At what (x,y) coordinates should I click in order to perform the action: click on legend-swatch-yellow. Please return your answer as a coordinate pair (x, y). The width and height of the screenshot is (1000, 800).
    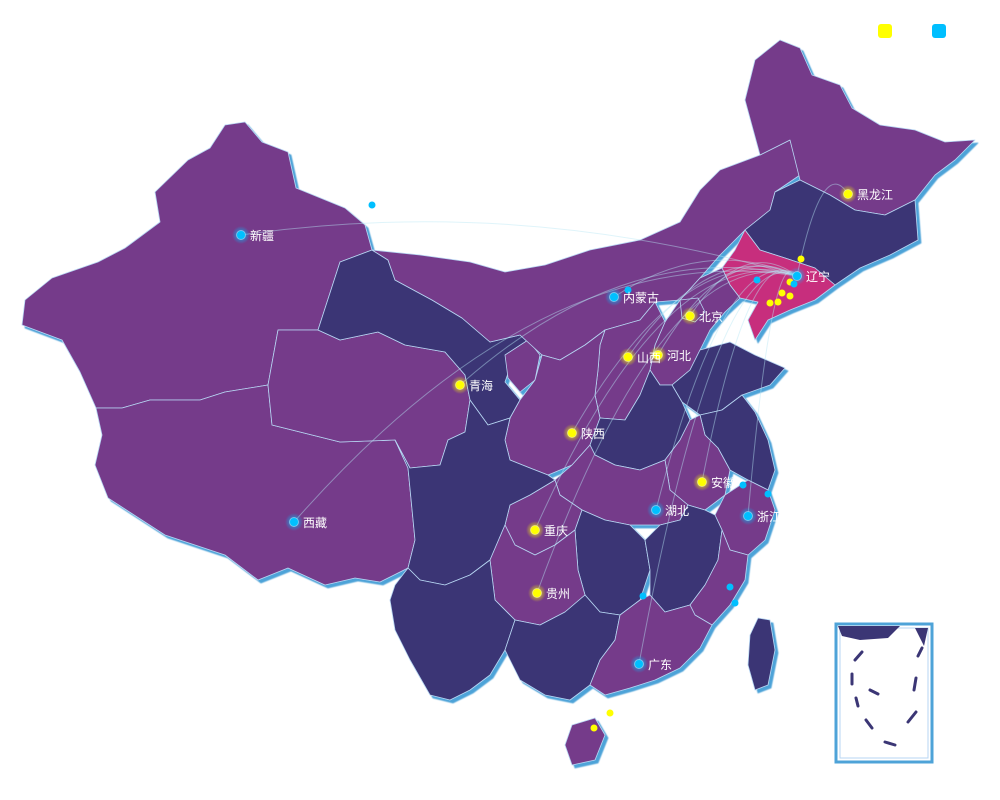
    Looking at the image, I should click on (885, 31).